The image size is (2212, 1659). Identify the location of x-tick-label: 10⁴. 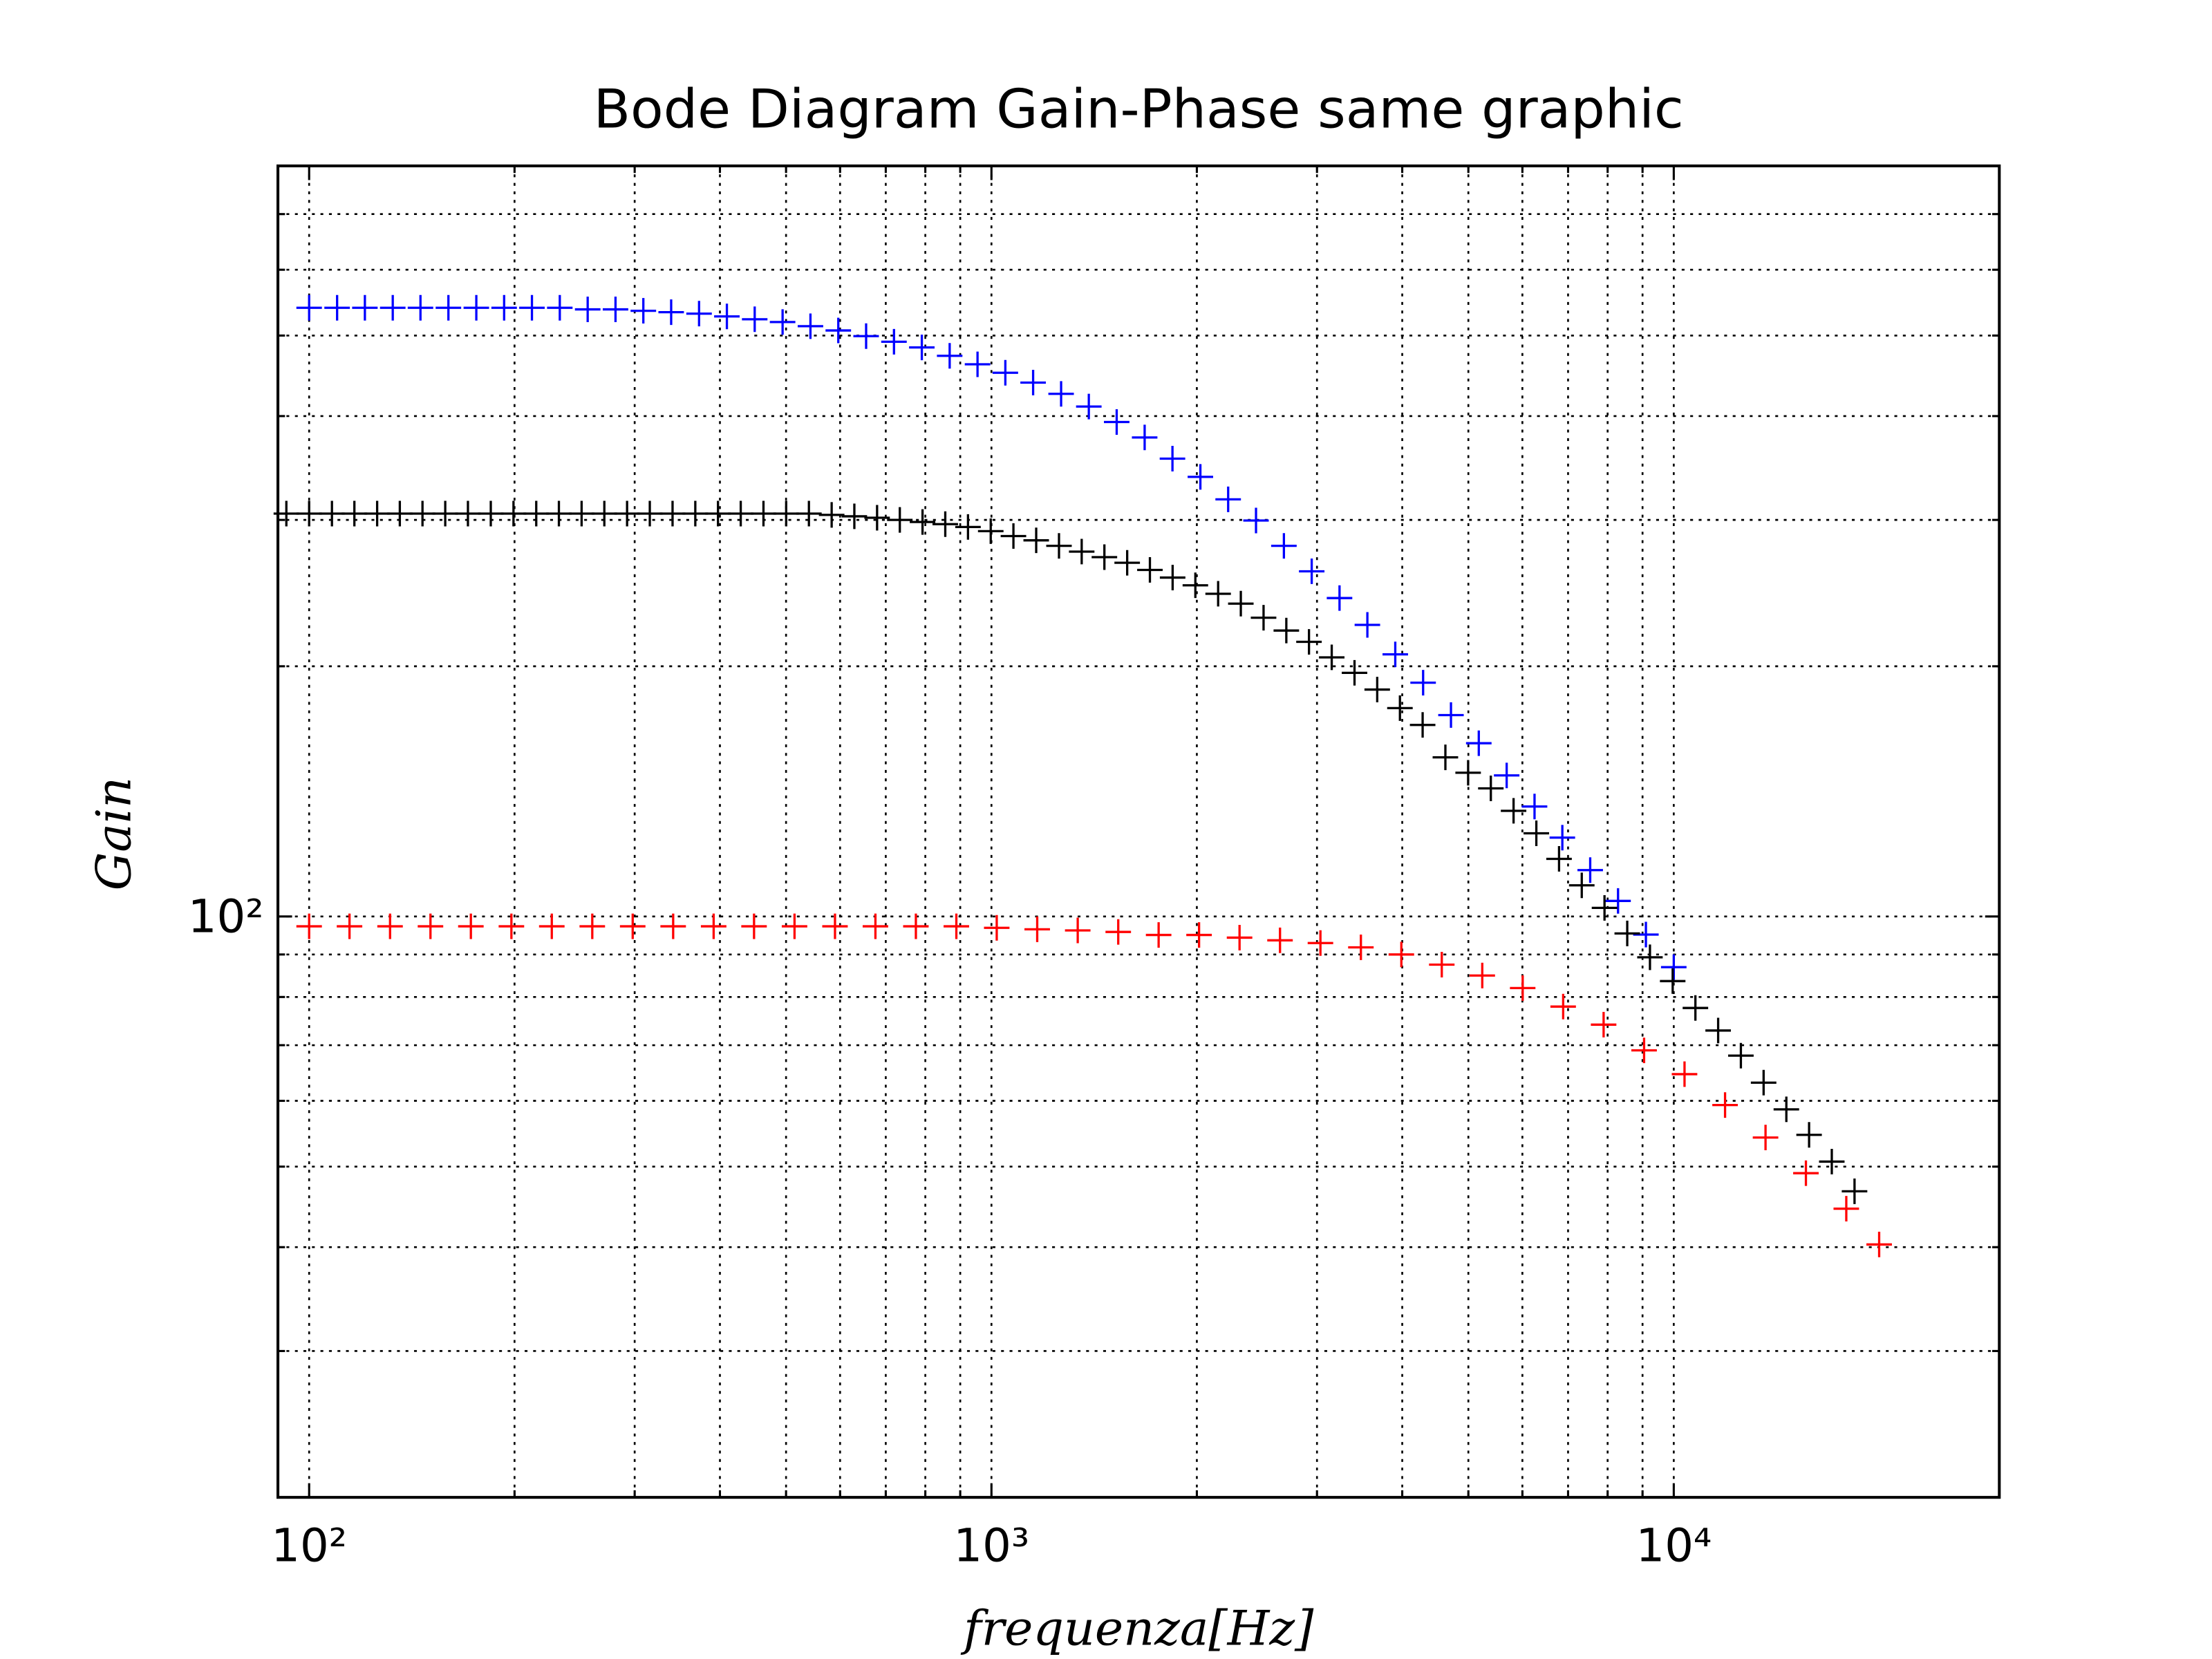
(1673, 1545).